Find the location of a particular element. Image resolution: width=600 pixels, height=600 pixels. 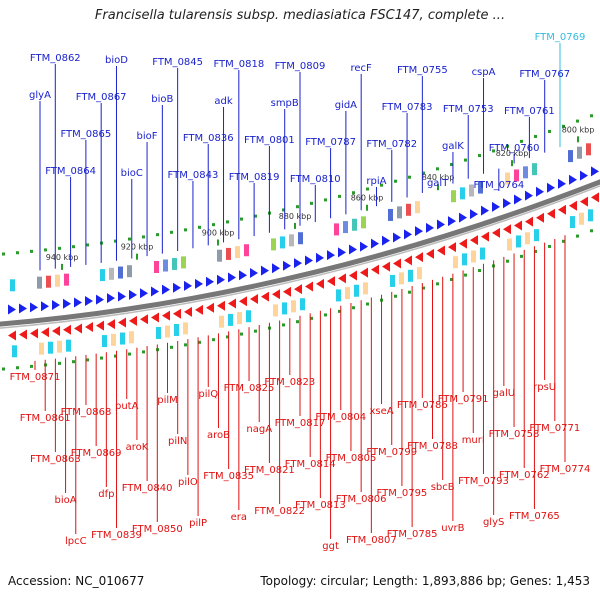

forward-gene-label: FTM_0760 is located at coordinates (514, 148).